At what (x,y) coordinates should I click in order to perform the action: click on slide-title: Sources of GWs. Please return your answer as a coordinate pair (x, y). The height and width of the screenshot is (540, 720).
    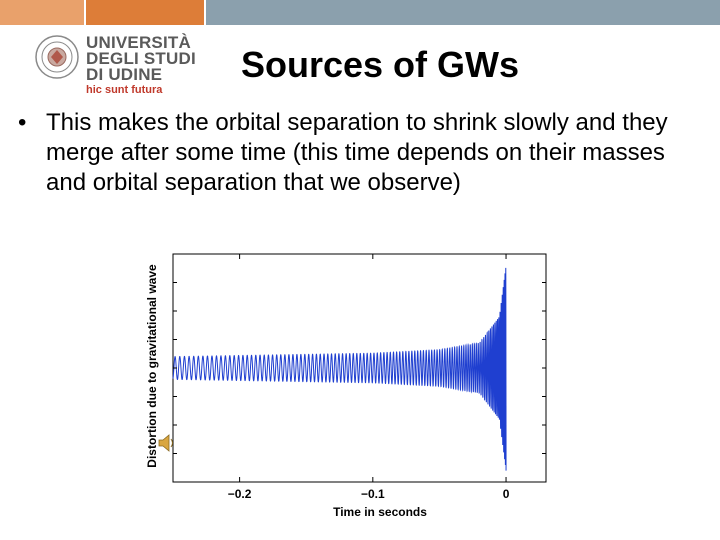
    Looking at the image, I should click on (380, 64).